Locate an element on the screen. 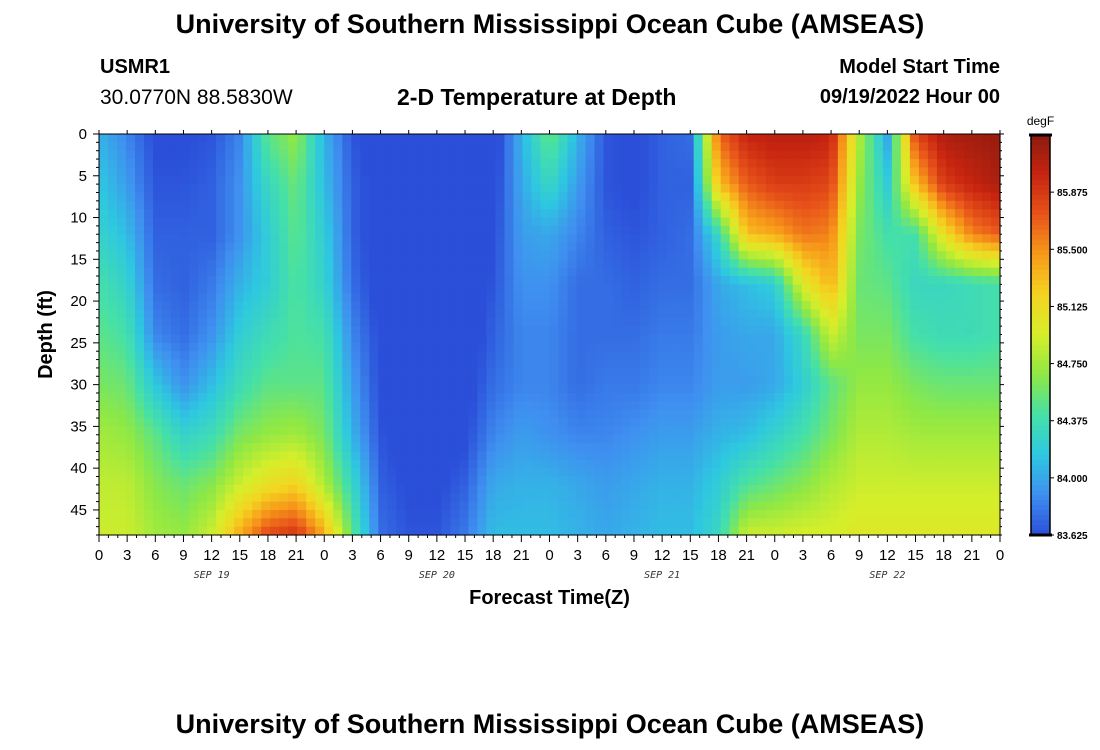 The width and height of the screenshot is (1100, 750). x-tick-label: 6 is located at coordinates (831, 555).